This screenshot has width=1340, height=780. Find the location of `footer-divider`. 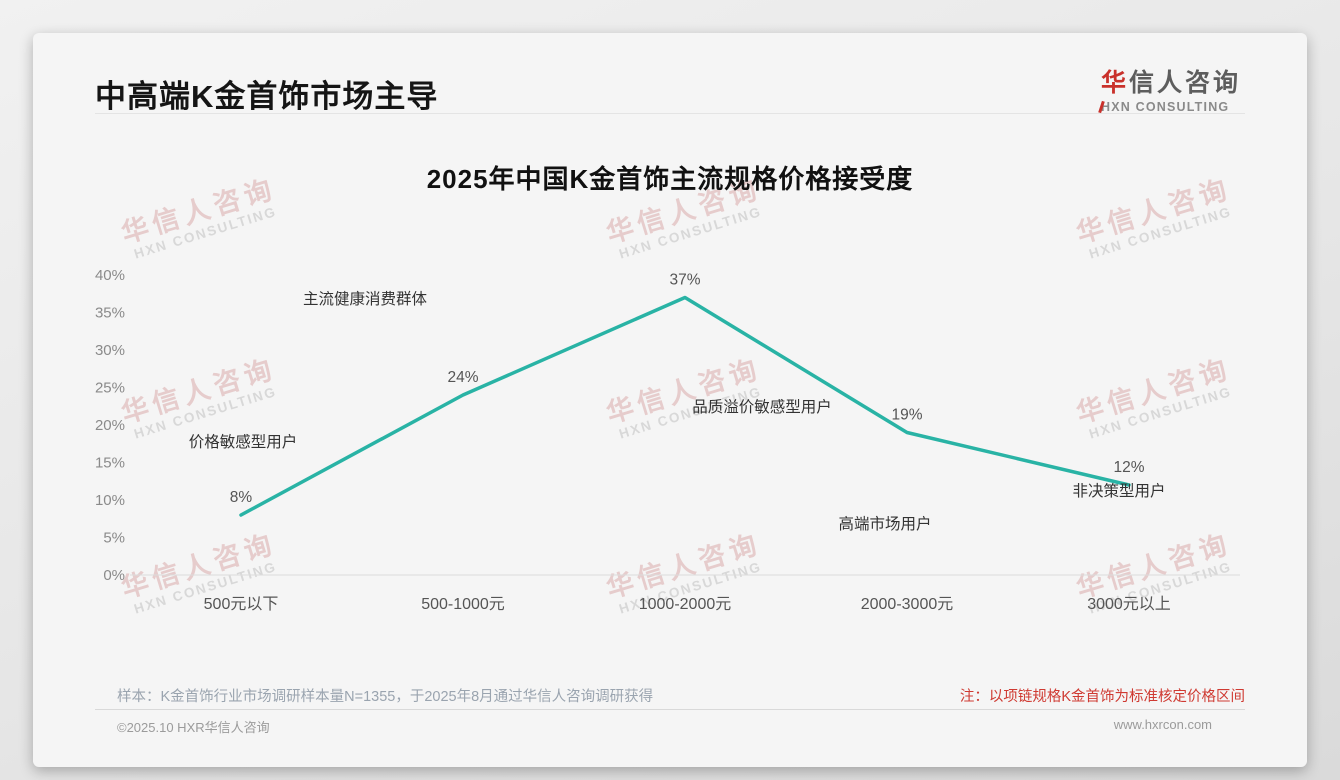

footer-divider is located at coordinates (670, 709).